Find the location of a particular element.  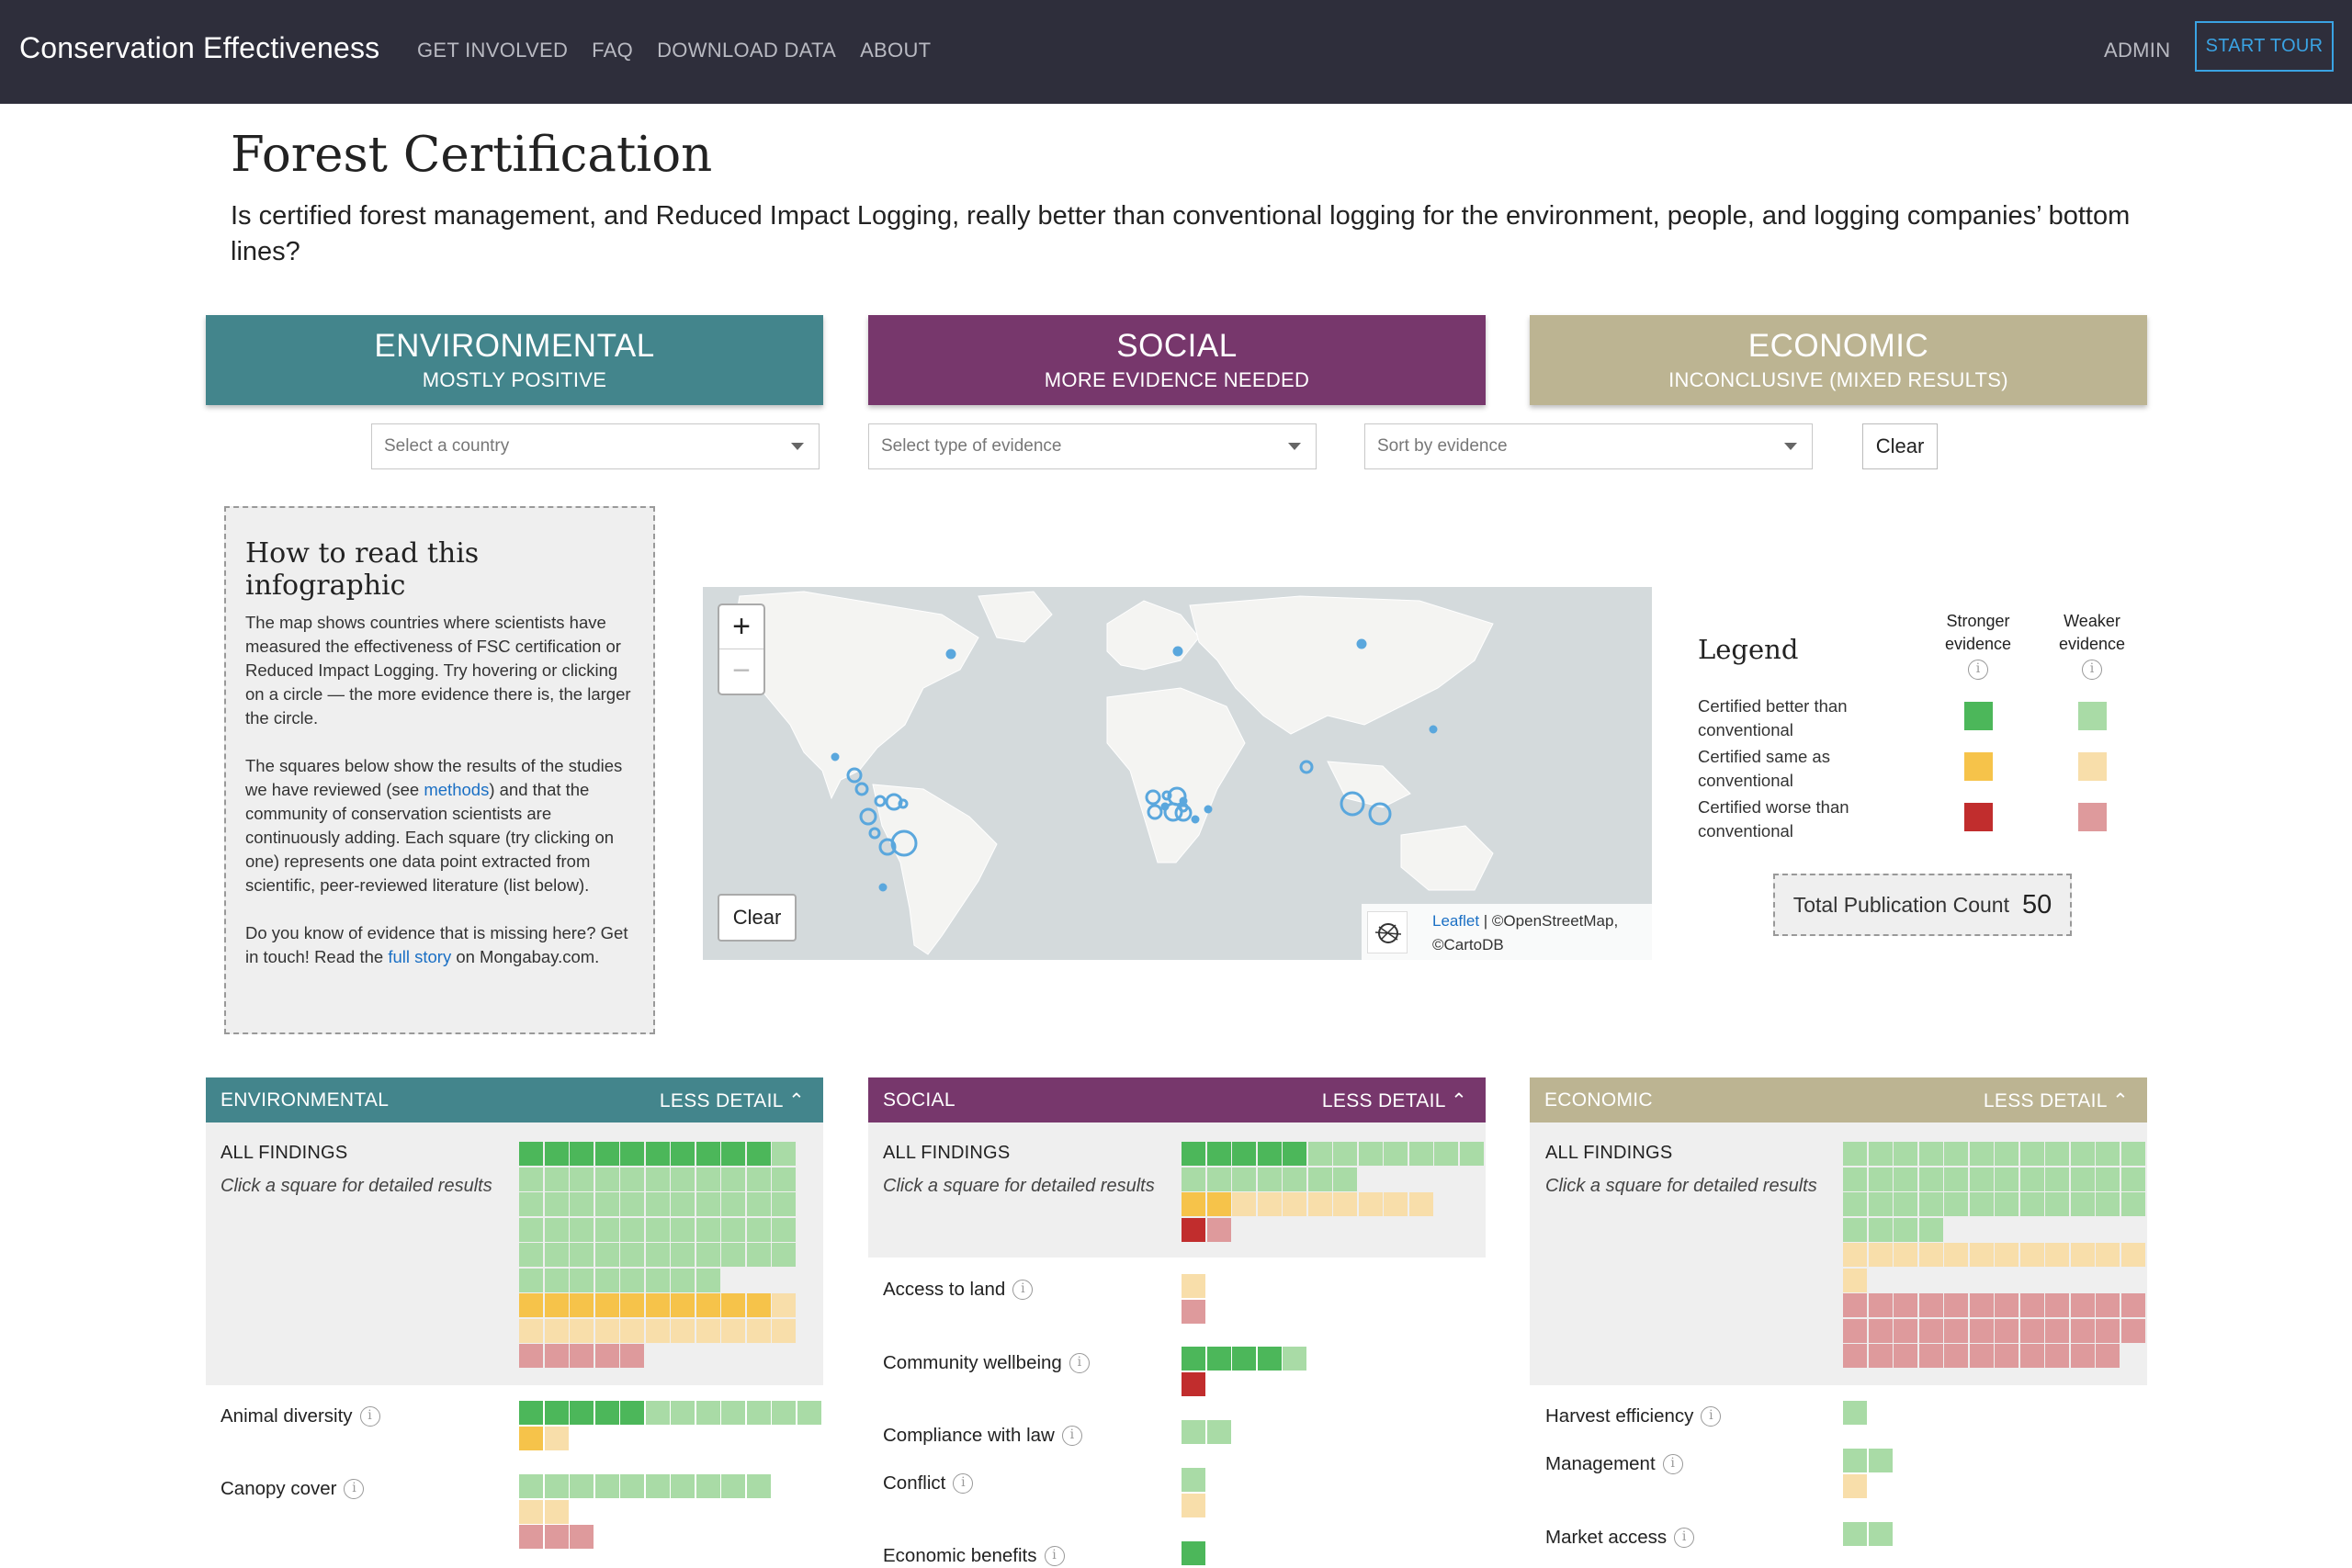

full-story-link: full story is located at coordinates (420, 956).